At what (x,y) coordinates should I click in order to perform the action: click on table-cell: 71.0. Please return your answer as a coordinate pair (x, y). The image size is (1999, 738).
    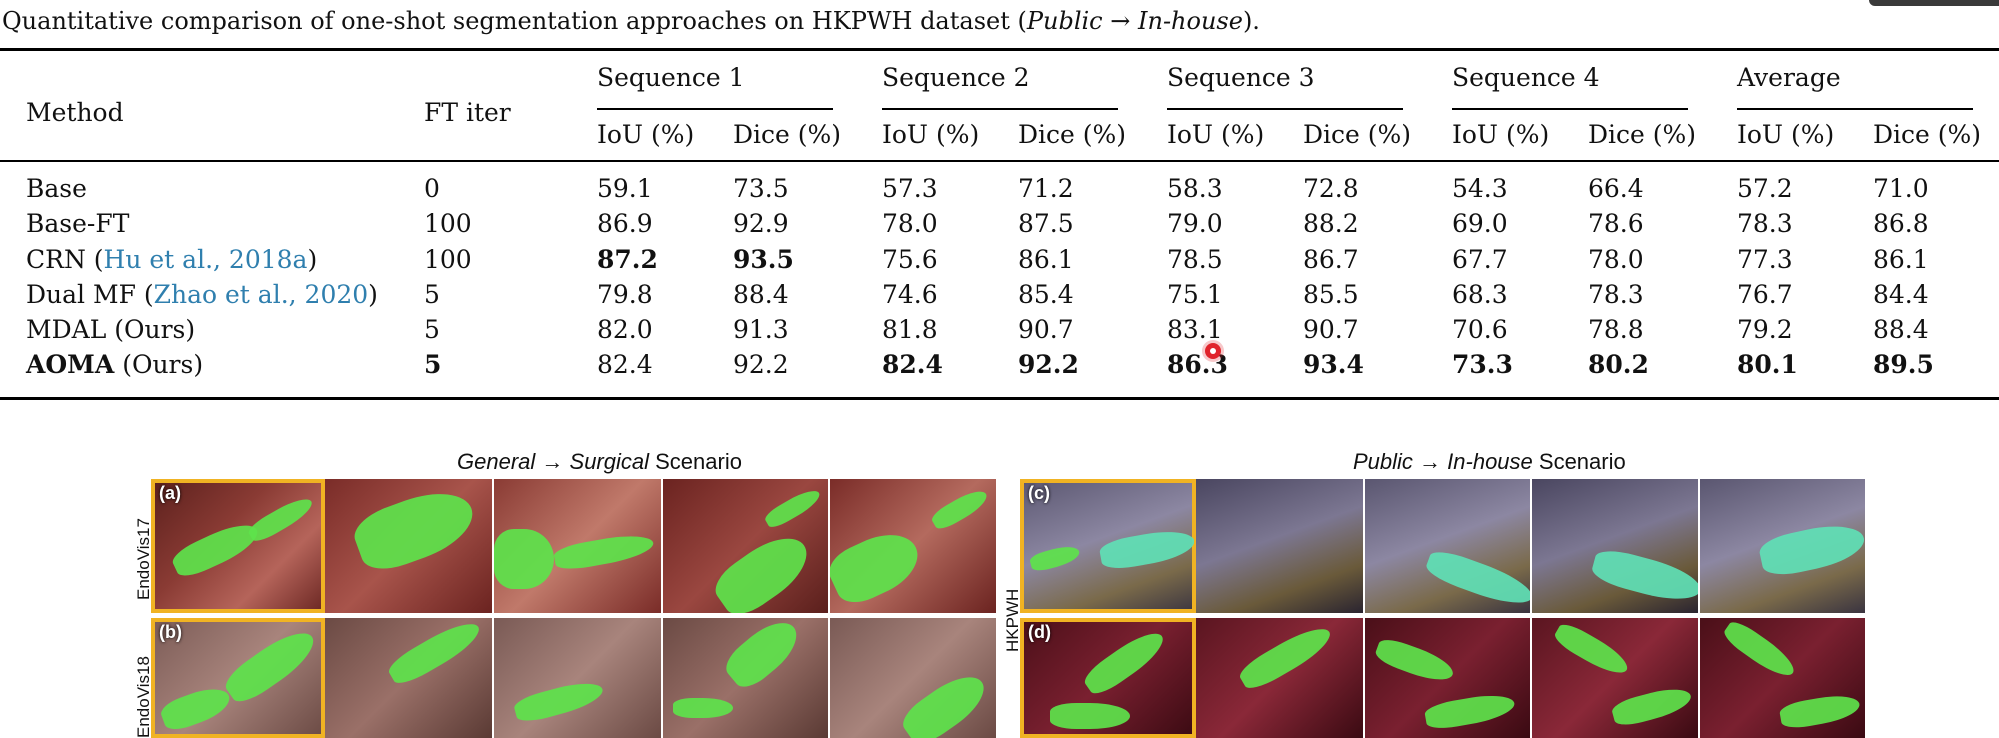
    Looking at the image, I should click on (1901, 188).